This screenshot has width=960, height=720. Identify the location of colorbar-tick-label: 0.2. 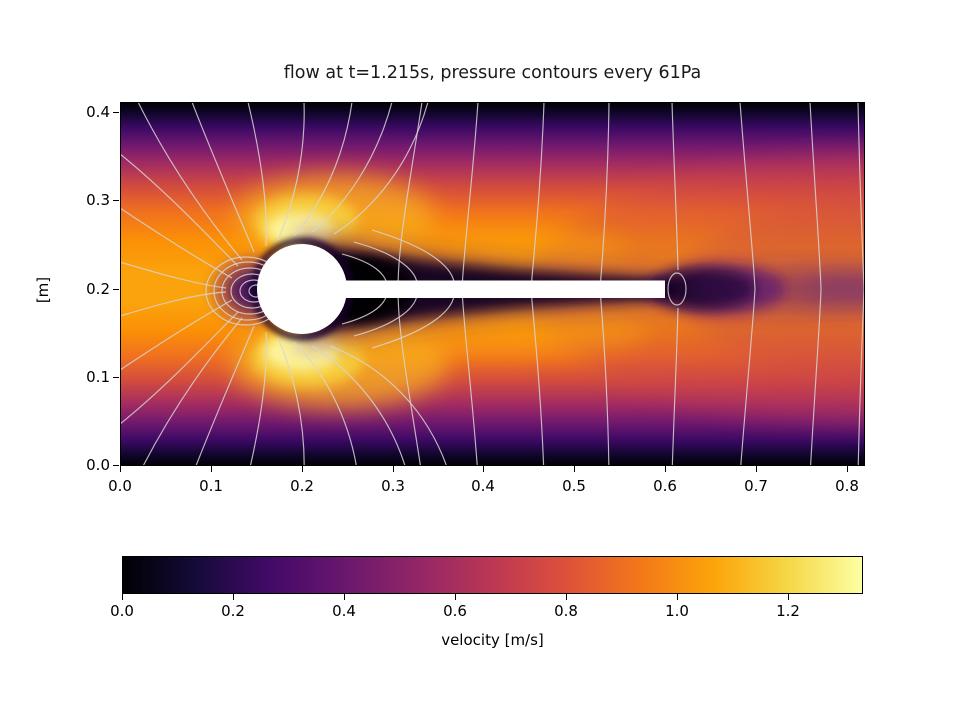
(233, 611).